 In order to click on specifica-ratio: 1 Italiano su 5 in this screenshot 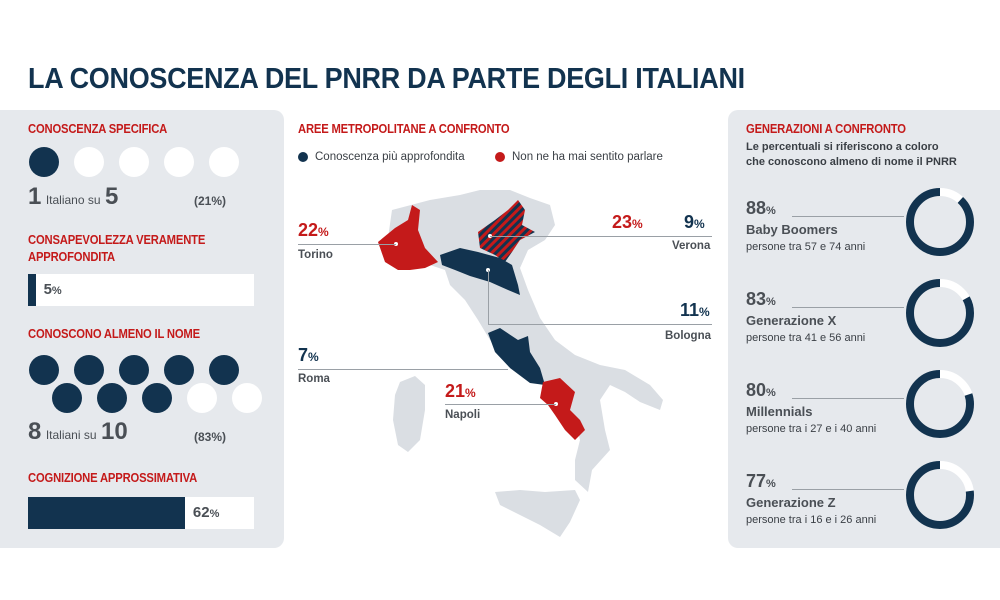, I will do `click(73, 197)`.